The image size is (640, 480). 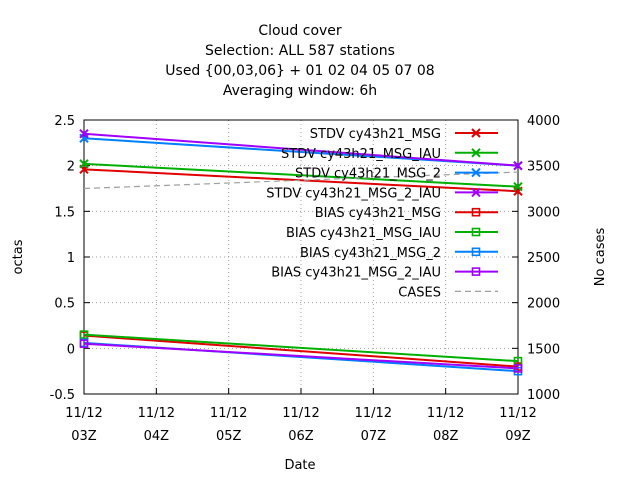 What do you see at coordinates (64, 212) in the screenshot?
I see `y-tick-label: 1.5` at bounding box center [64, 212].